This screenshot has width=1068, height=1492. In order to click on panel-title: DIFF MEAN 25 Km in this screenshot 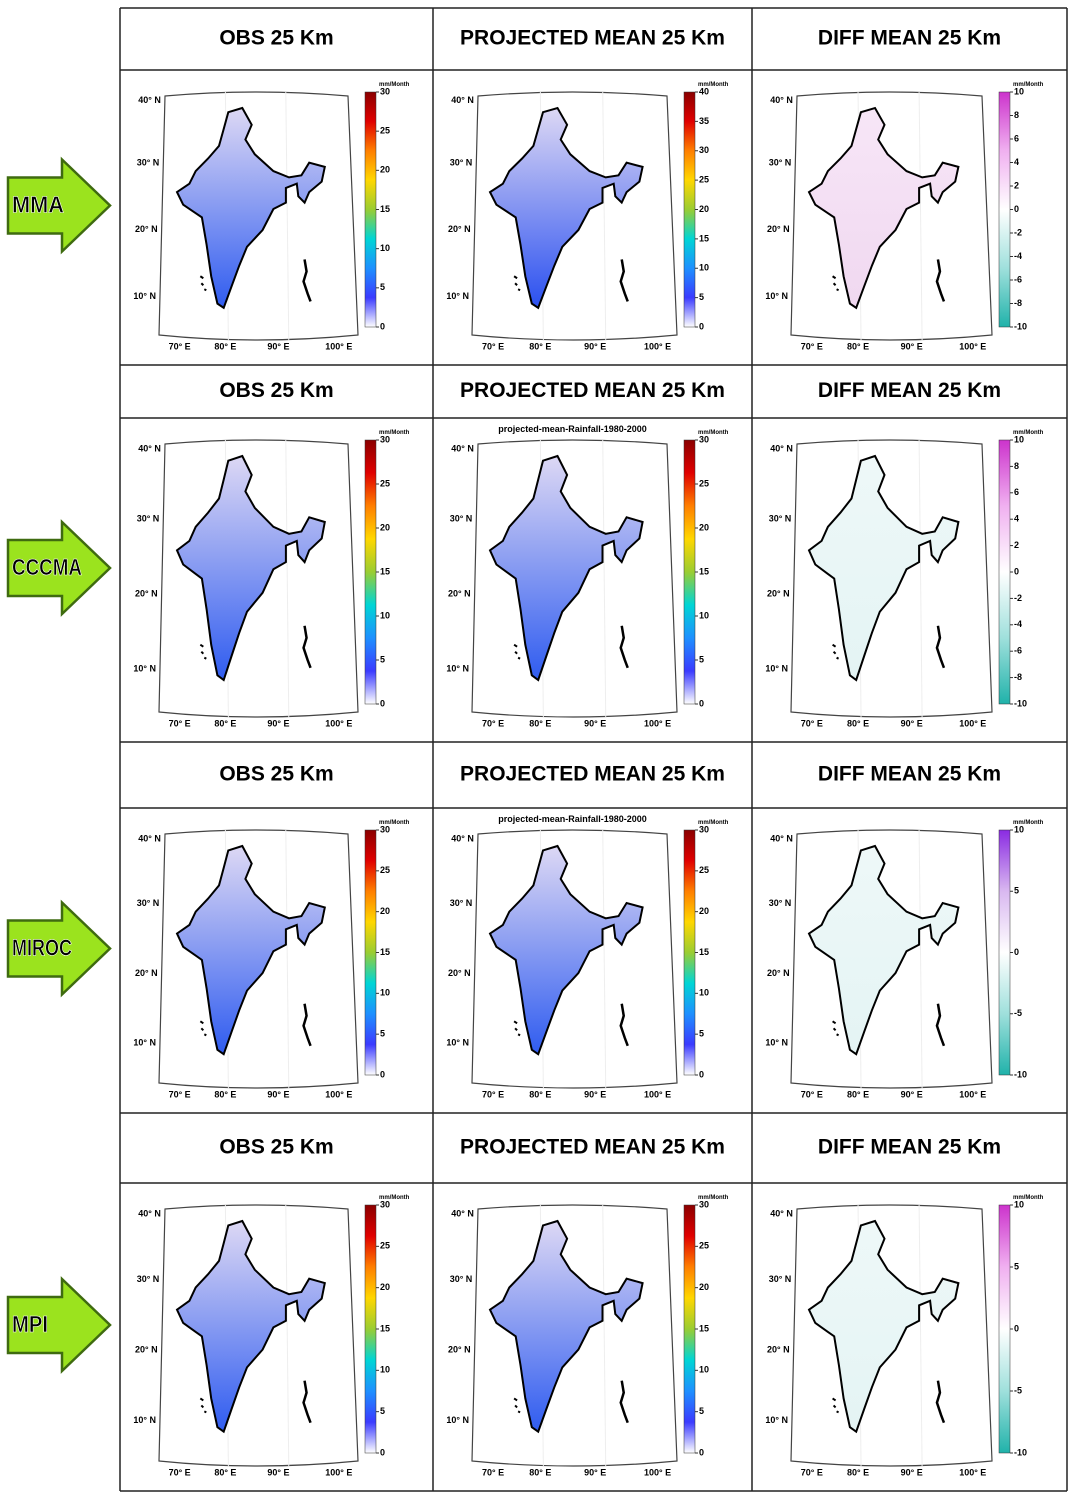, I will do `click(909, 390)`.